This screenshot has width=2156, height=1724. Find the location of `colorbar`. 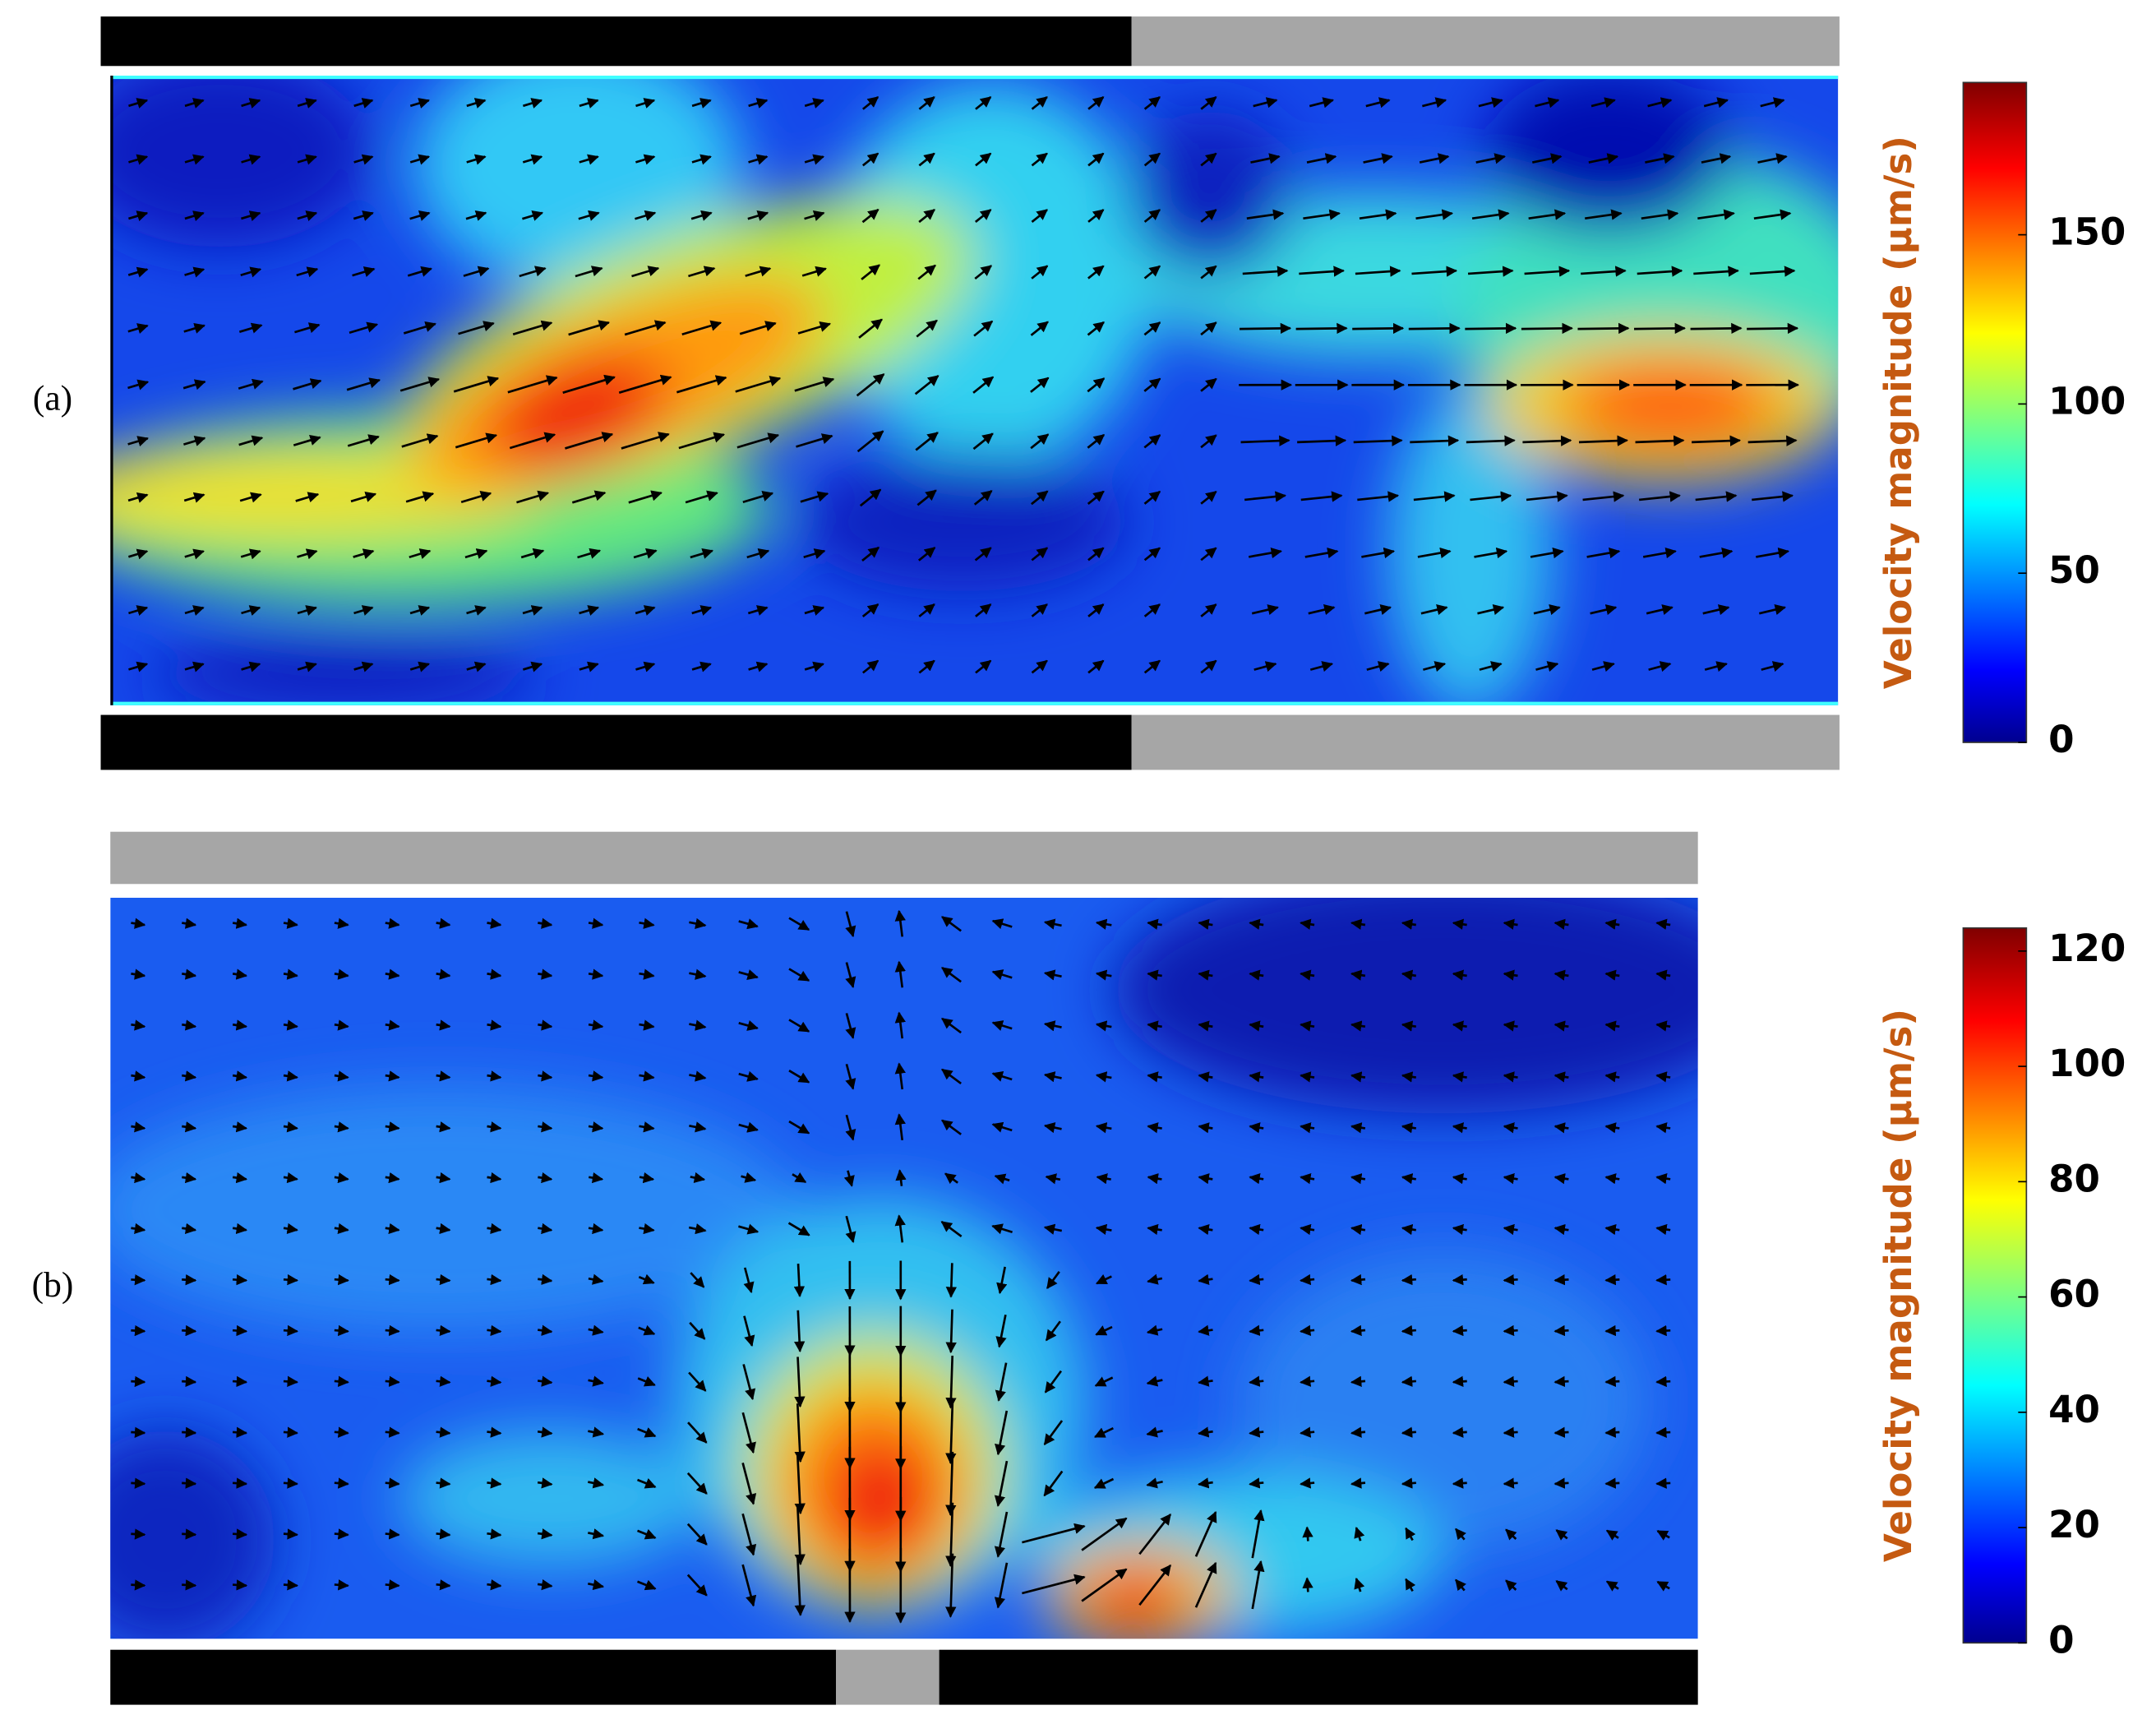

colorbar is located at coordinates (1995, 412).